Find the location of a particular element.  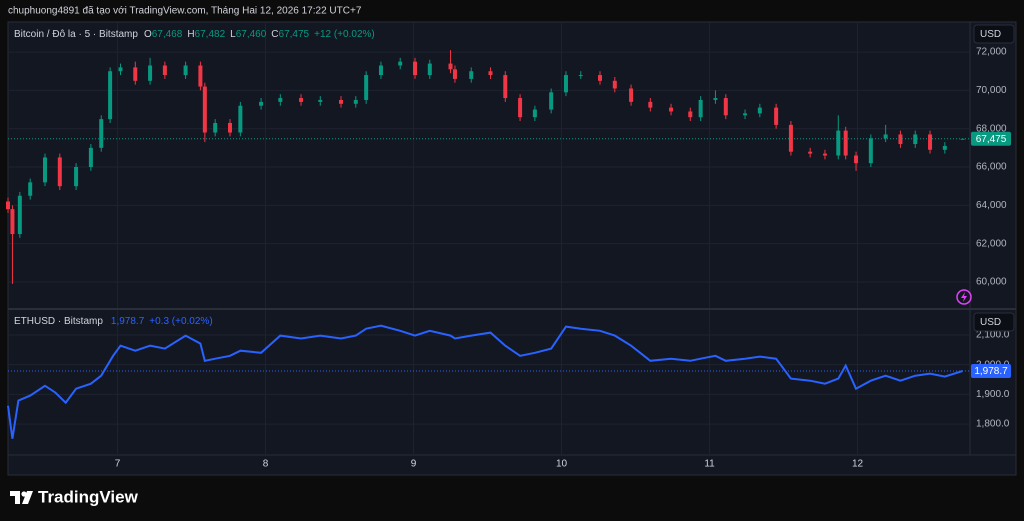

y-tick-label: 60,000 is located at coordinates (991, 282).